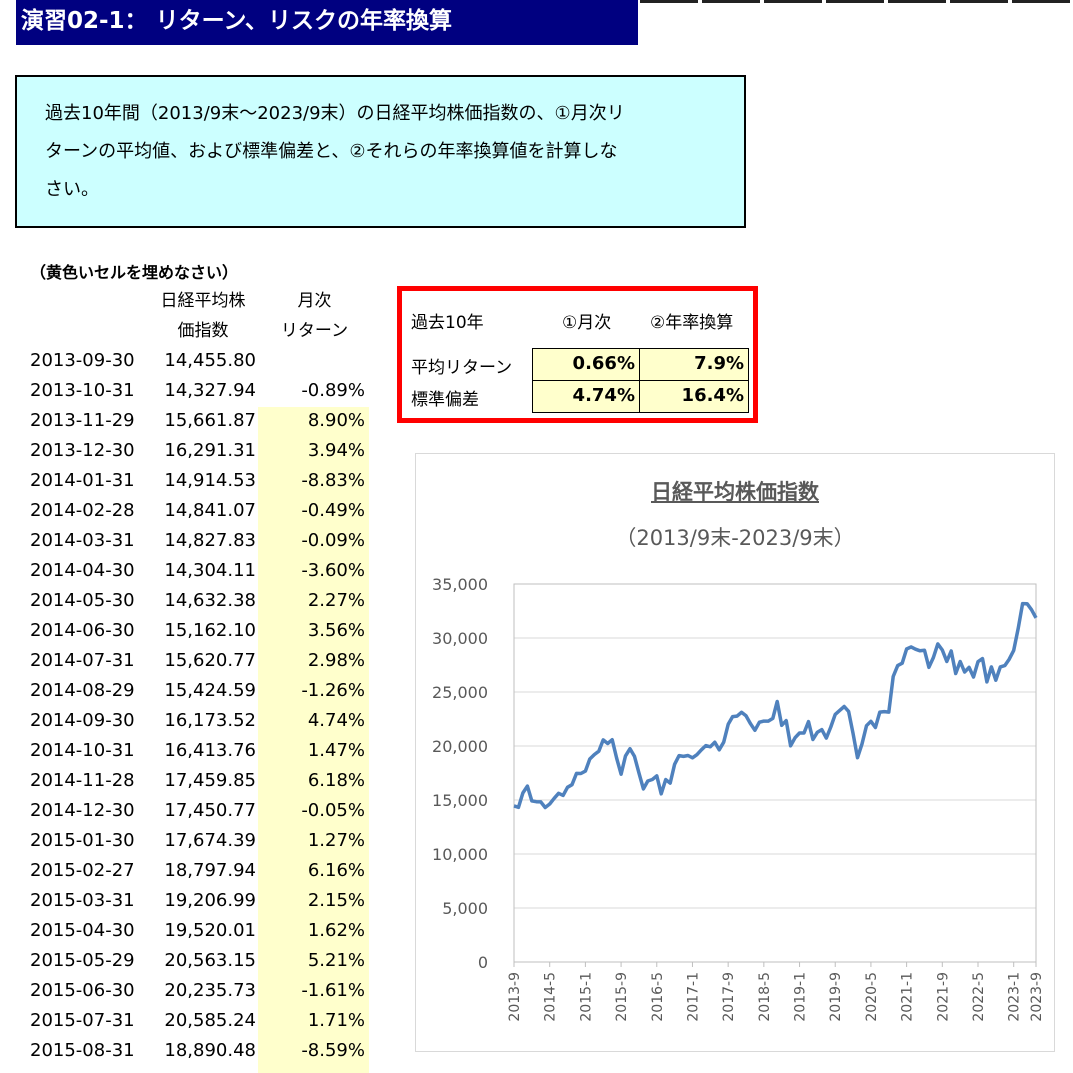 This screenshot has width=1073, height=1073. I want to click on price-cell: 14,304.11, so click(210, 570).